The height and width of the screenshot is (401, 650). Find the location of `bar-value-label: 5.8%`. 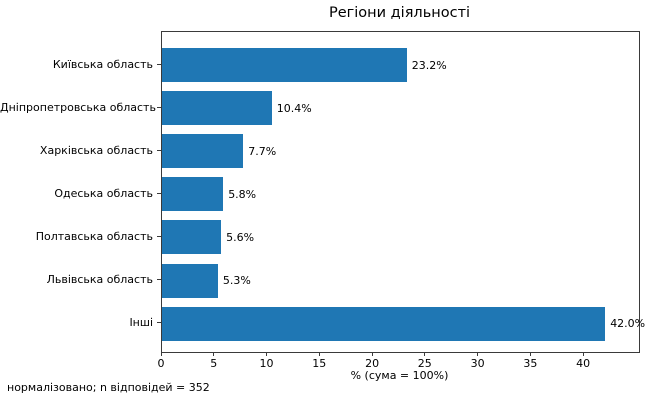

bar-value-label: 5.8% is located at coordinates (242, 194).